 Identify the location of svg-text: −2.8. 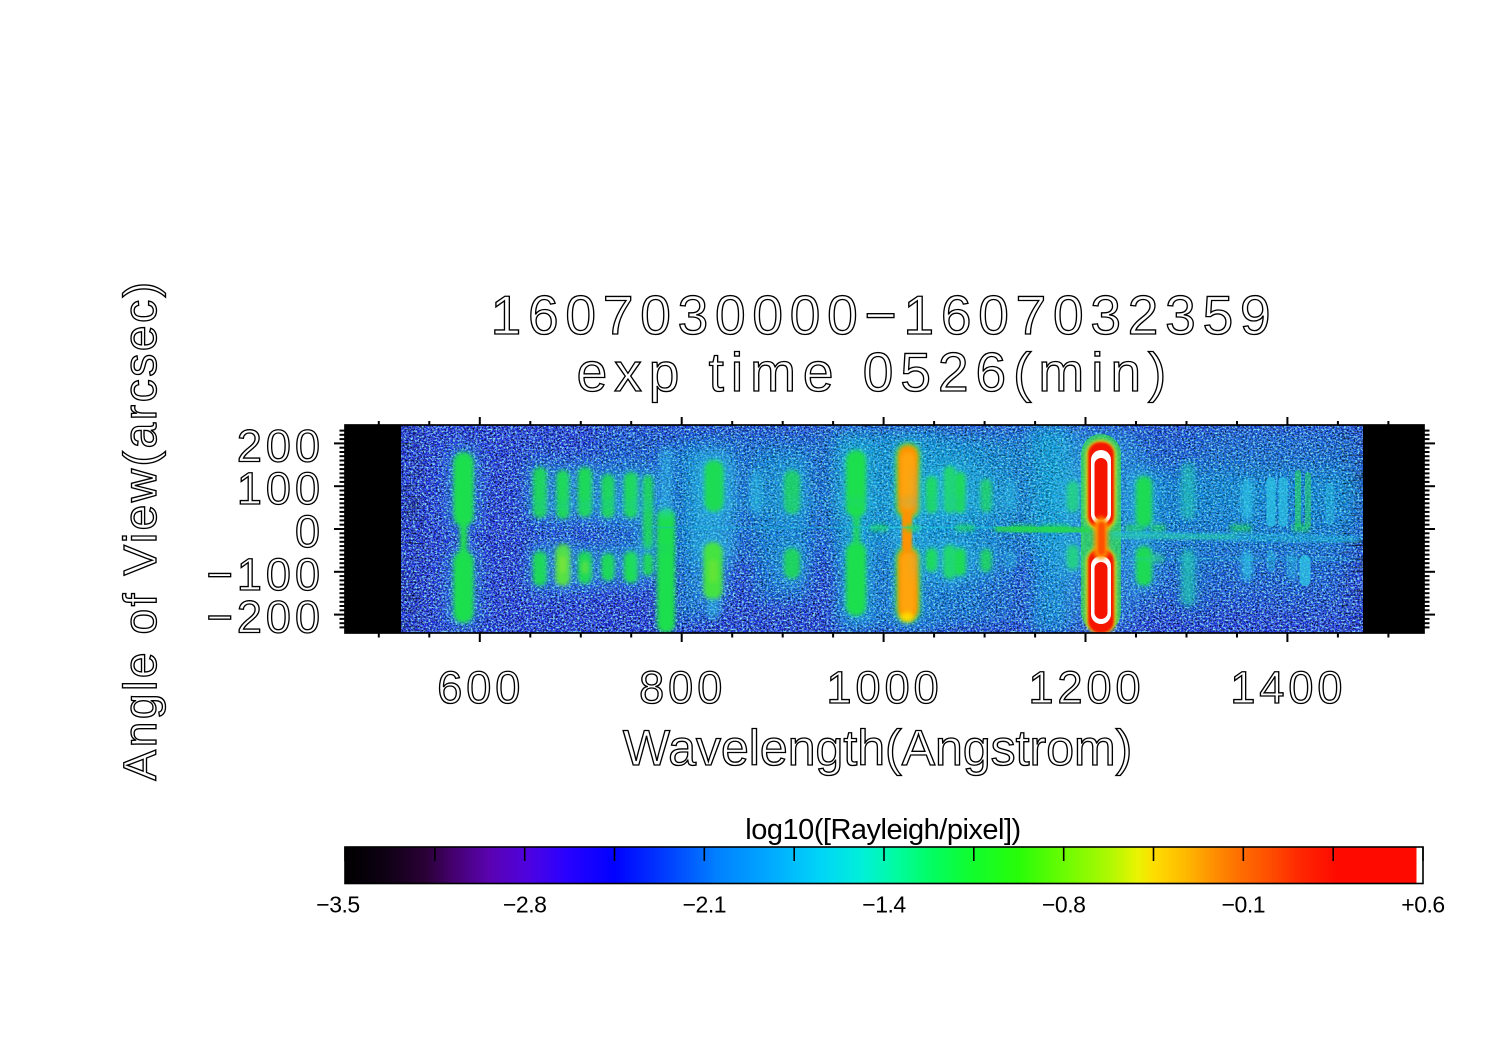
(524, 905).